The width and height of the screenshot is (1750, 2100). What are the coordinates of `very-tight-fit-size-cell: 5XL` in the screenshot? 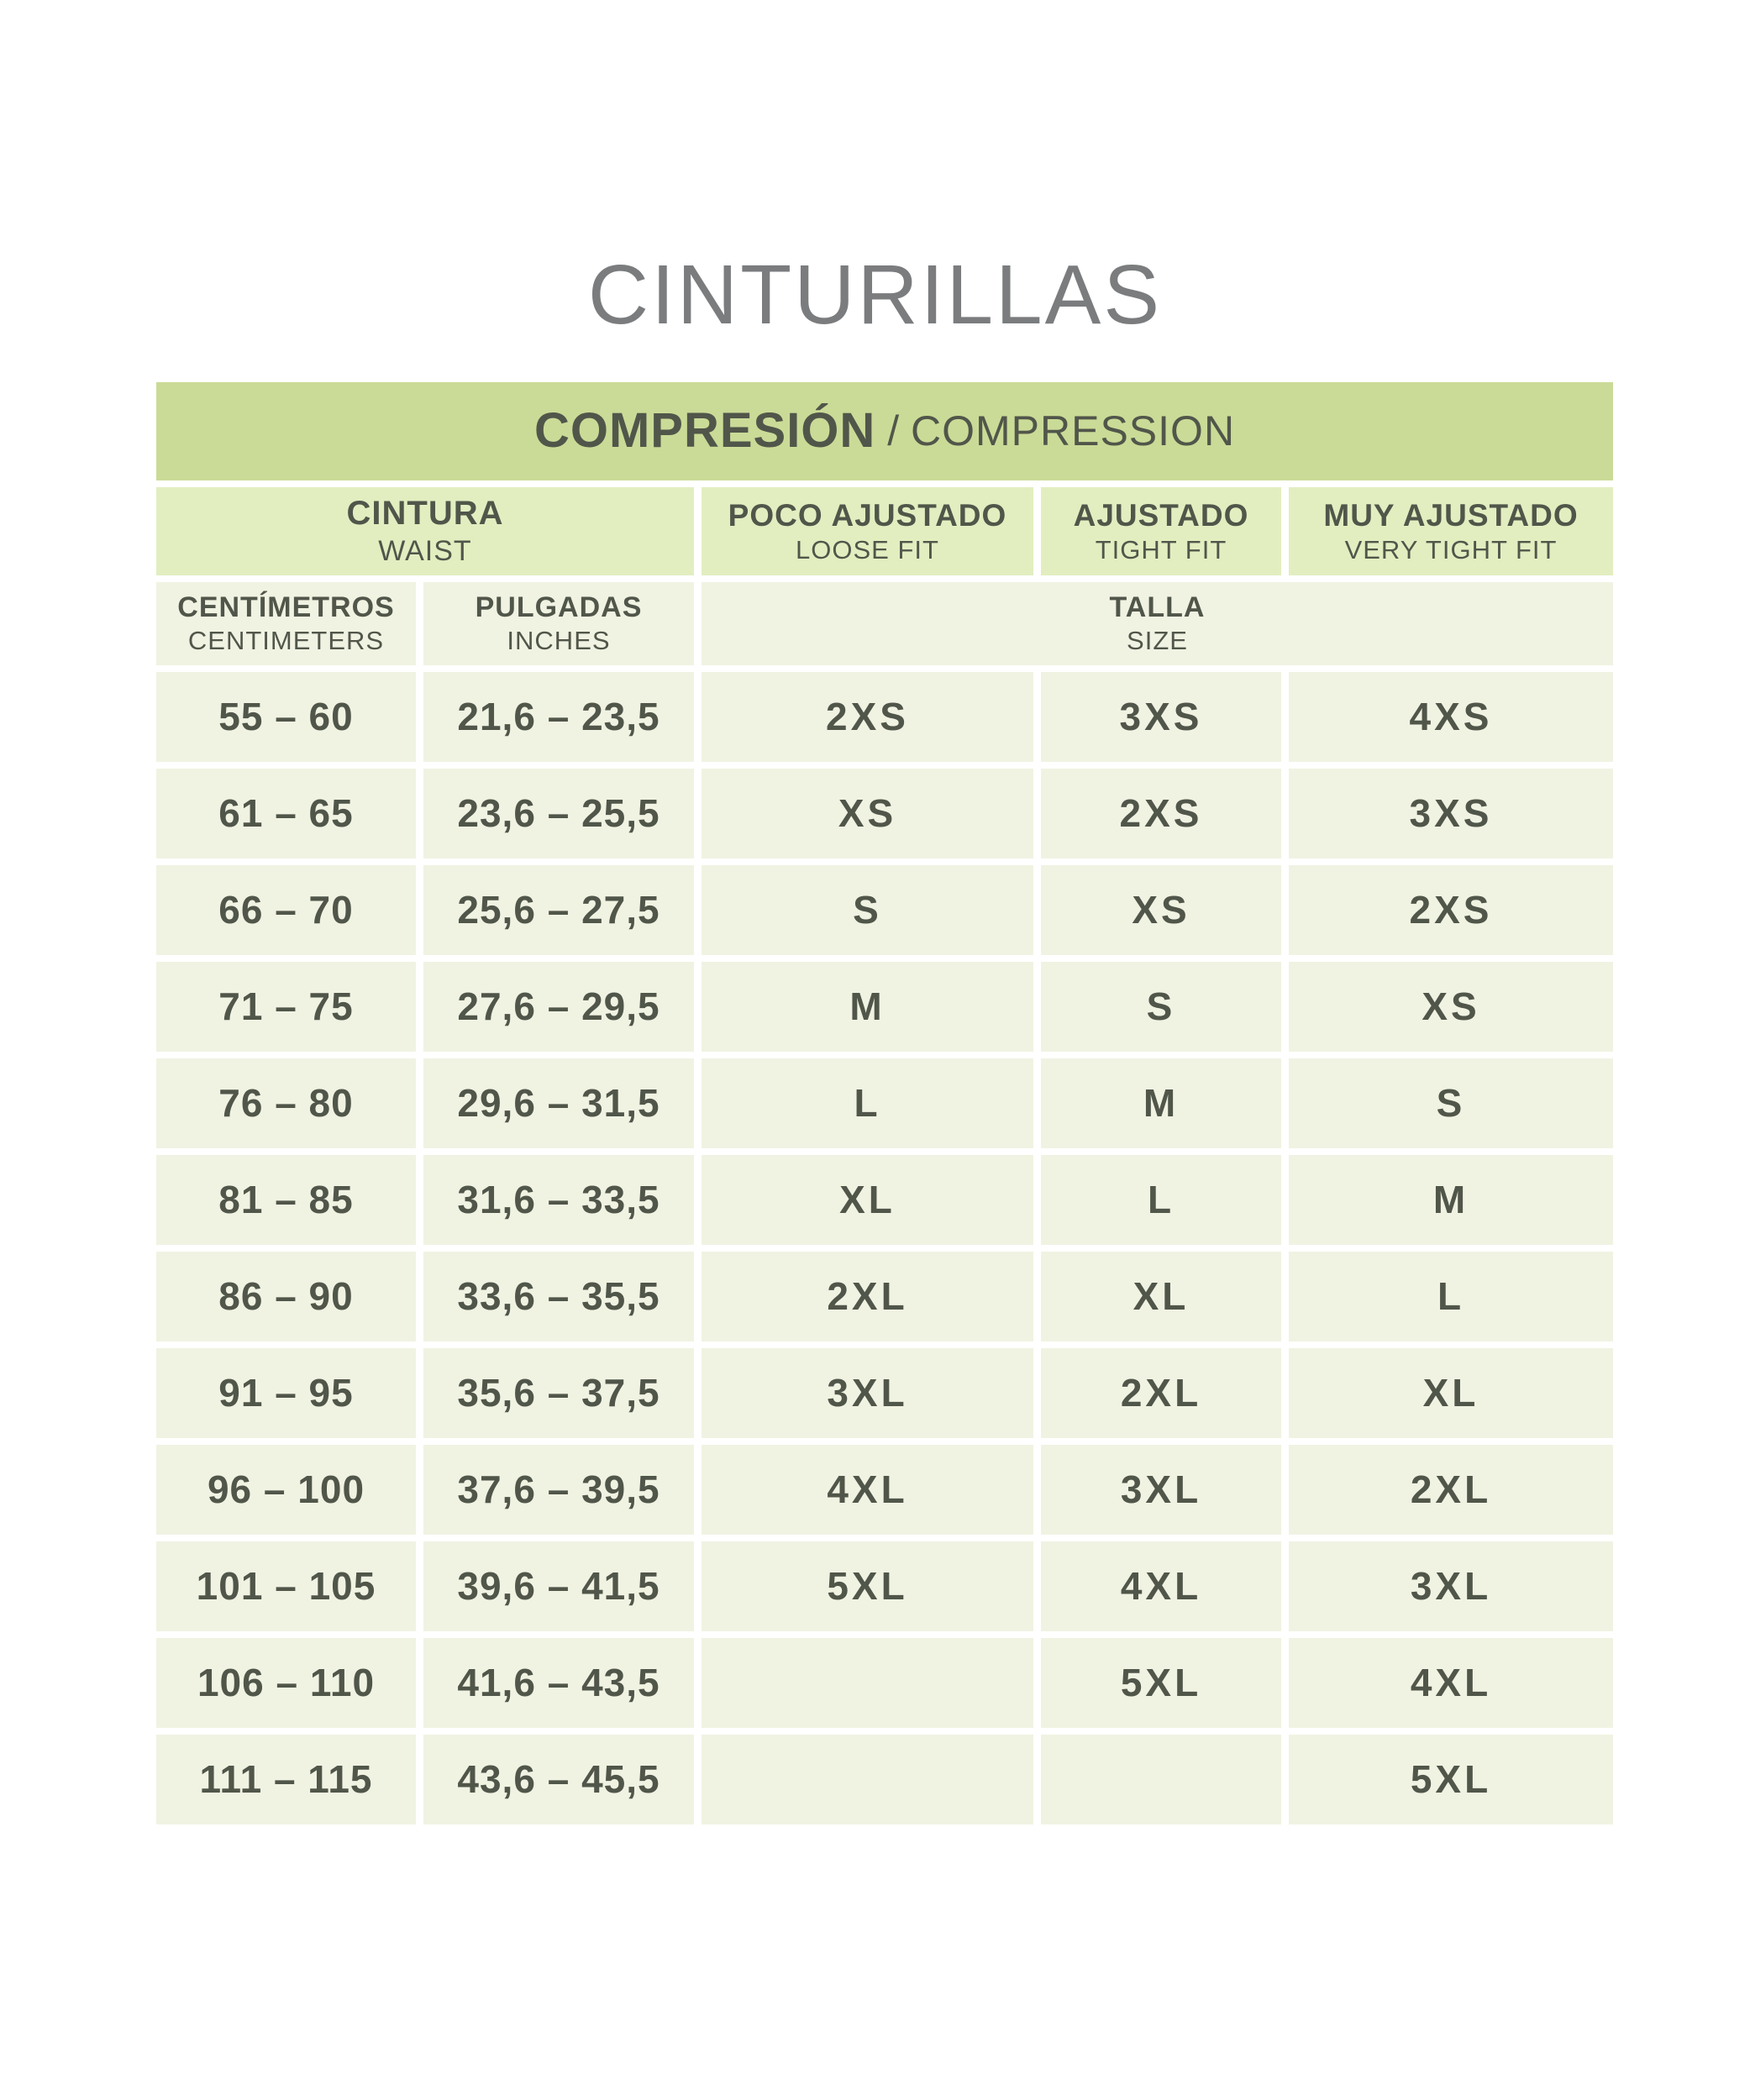 It's located at (1451, 1779).